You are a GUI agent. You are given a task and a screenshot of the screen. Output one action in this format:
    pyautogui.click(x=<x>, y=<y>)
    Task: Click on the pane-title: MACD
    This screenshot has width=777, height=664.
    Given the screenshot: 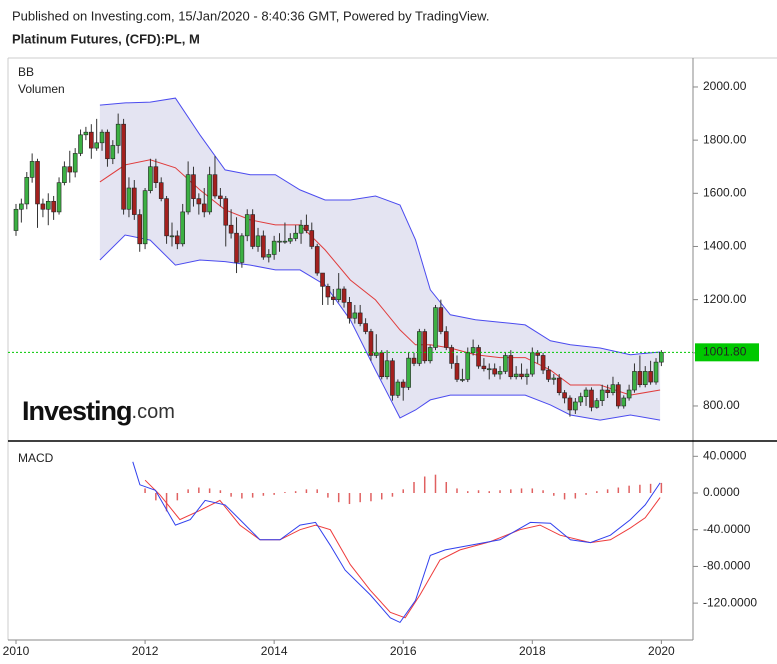 What is the action you would take?
    pyautogui.click(x=36, y=458)
    